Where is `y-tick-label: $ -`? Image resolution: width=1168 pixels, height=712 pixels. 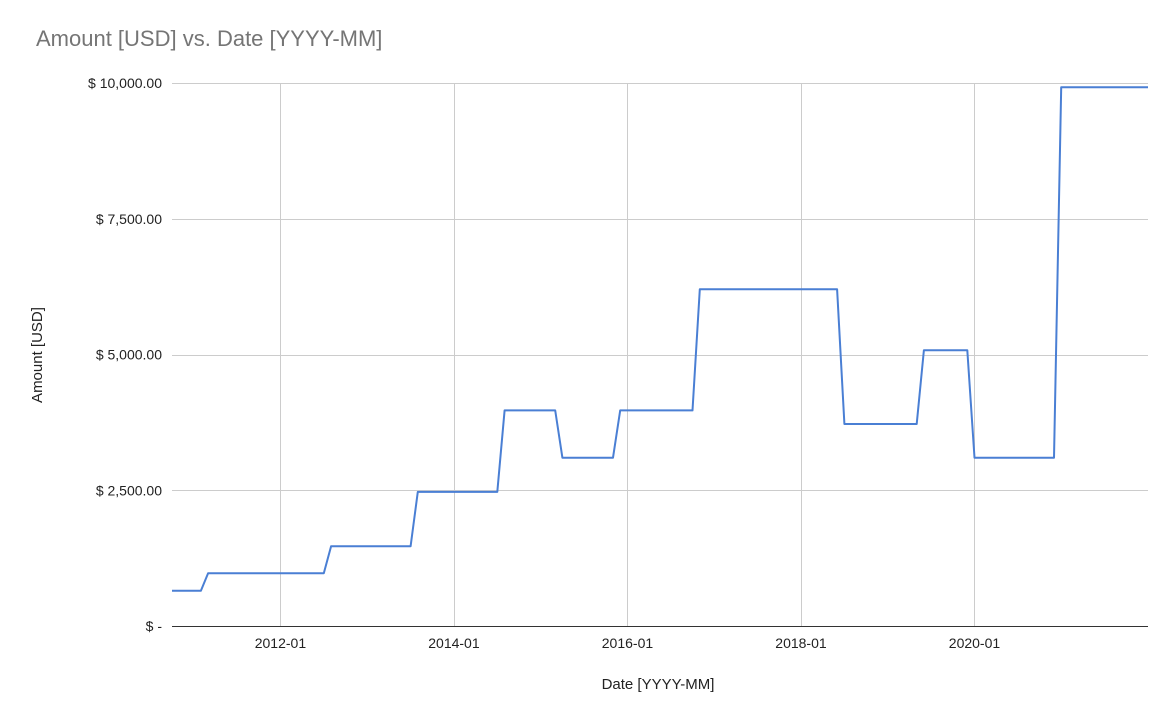
y-tick-label: $ - is located at coordinates (154, 626).